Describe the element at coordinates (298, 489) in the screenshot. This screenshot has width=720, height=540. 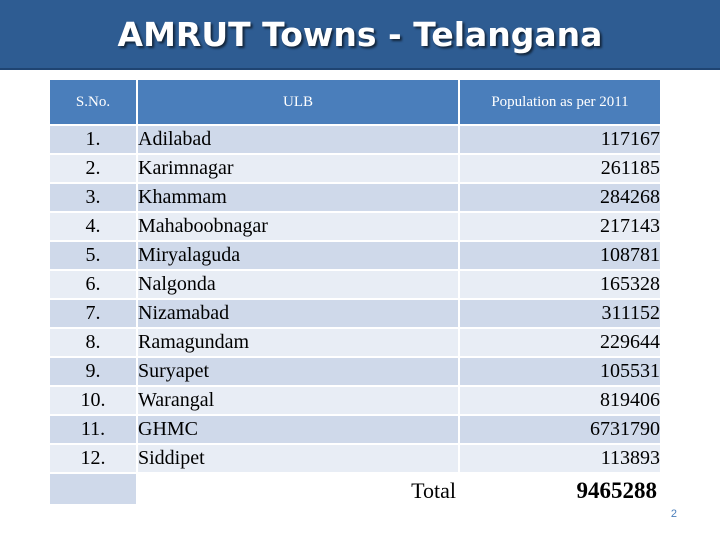
I see `total-label: Total` at that location.